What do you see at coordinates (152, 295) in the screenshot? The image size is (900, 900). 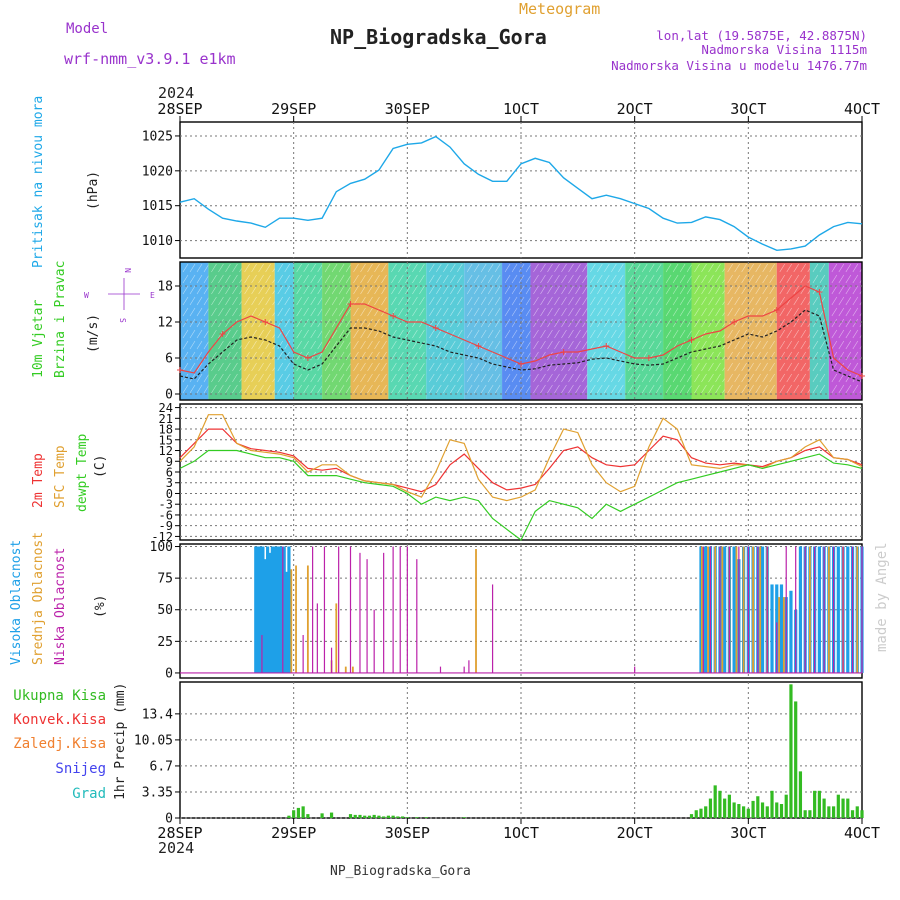 I see `compass-east: E` at bounding box center [152, 295].